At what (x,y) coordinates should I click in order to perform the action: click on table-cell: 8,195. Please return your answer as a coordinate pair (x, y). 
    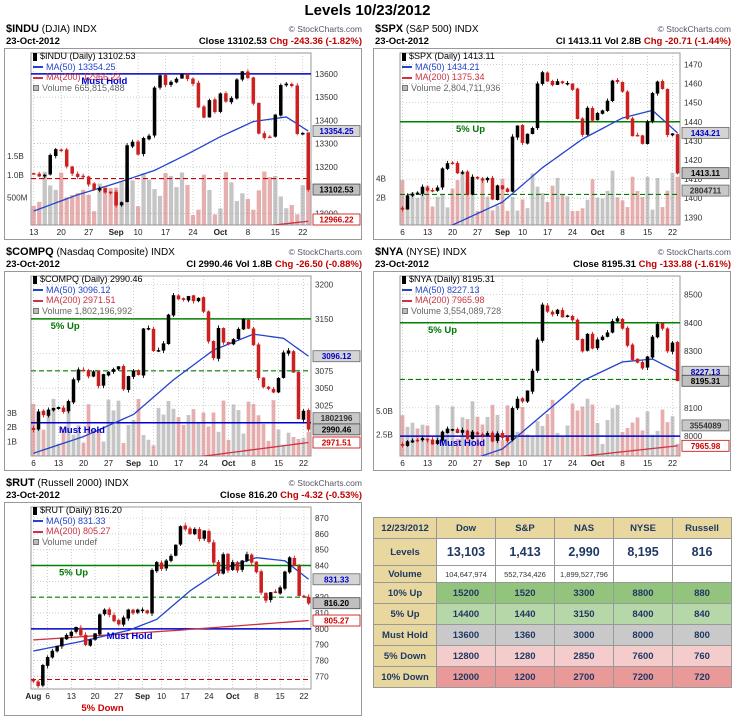
    Looking at the image, I should click on (643, 552).